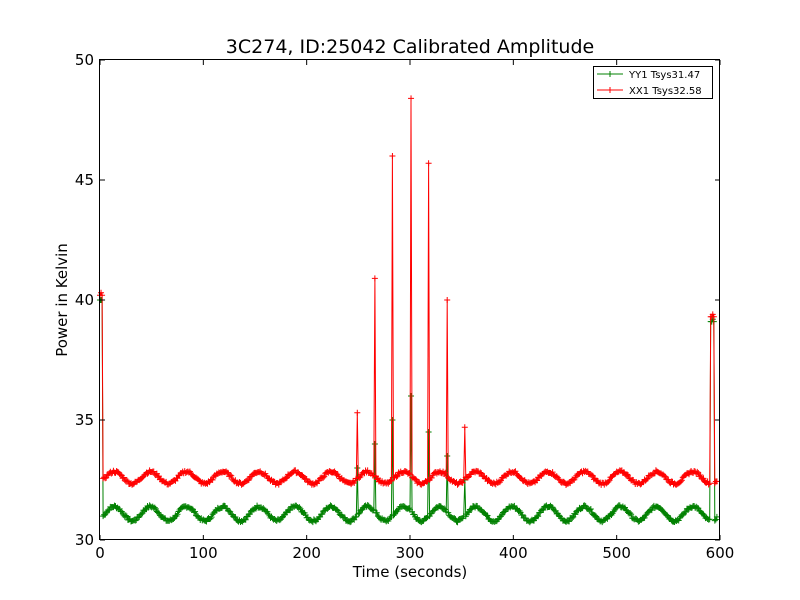 This screenshot has width=800, height=600. What do you see at coordinates (665, 91) in the screenshot?
I see `legend-entry-label: XX1 Tsys32.58` at bounding box center [665, 91].